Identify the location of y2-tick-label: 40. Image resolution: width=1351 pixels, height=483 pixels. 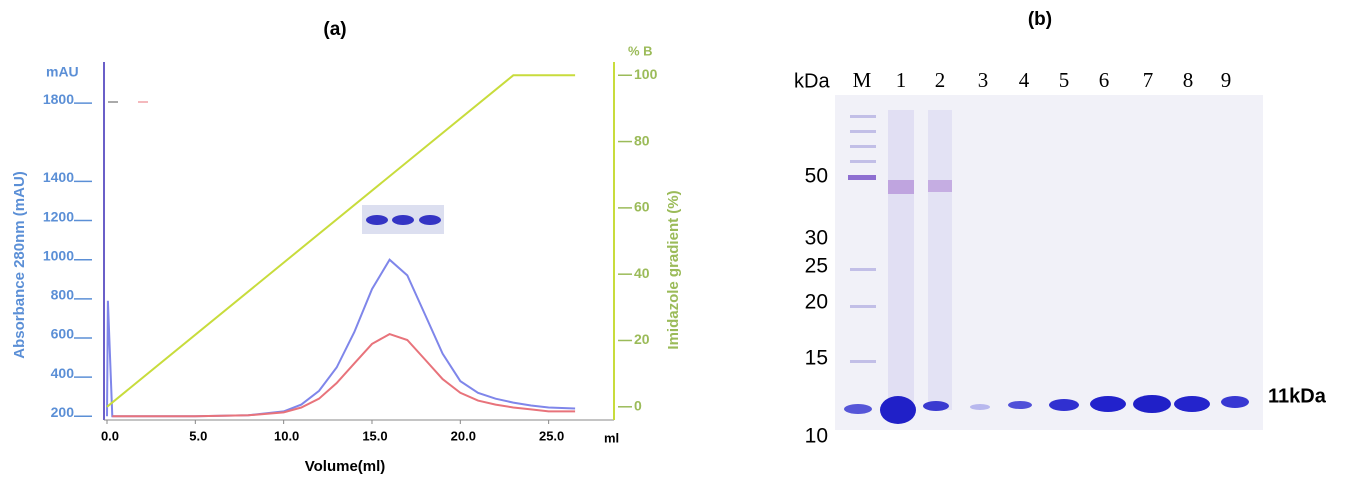
(642, 273).